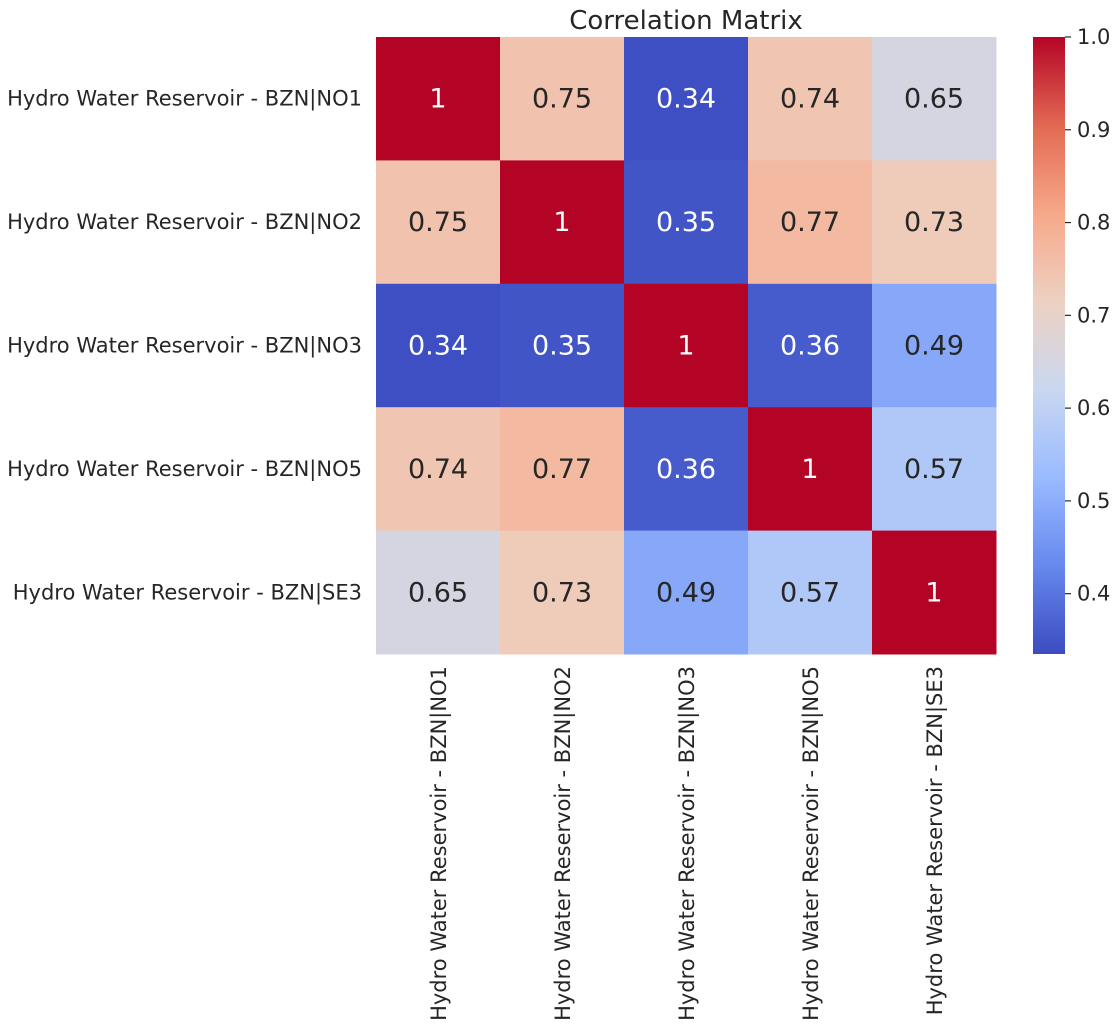  Describe the element at coordinates (184, 222) in the screenshot. I see `row-tick-label: Hydro Water Reservoir - BZN|NO2` at that location.